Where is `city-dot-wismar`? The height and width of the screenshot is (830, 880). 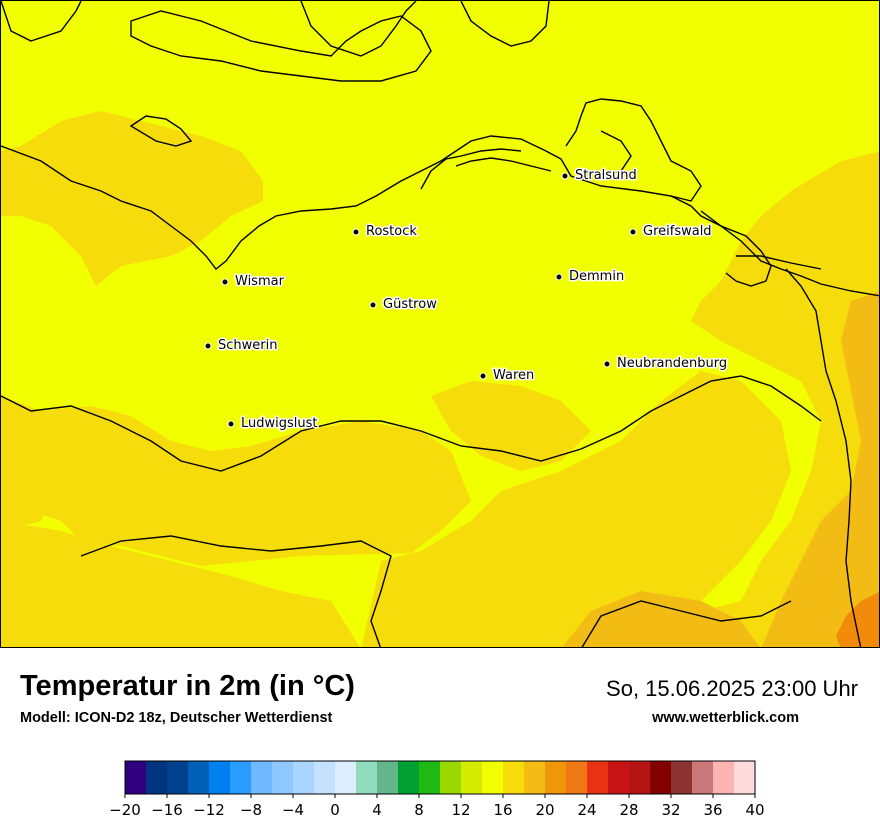
city-dot-wismar is located at coordinates (225, 282).